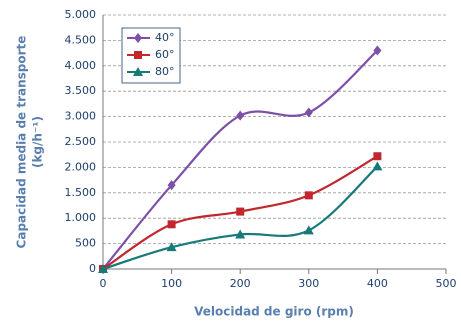 Image resolution: width=461 pixels, height=321 pixels. I want to click on y-tick-label: 1.500, so click(81, 192).